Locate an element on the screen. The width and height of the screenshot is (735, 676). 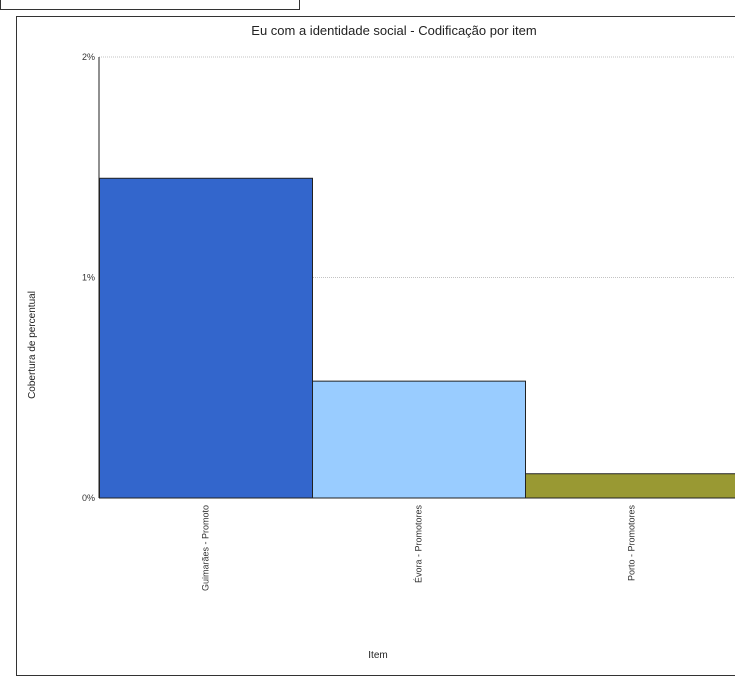
x-tick-label-2: Évora - Promotores is located at coordinates (419, 544).